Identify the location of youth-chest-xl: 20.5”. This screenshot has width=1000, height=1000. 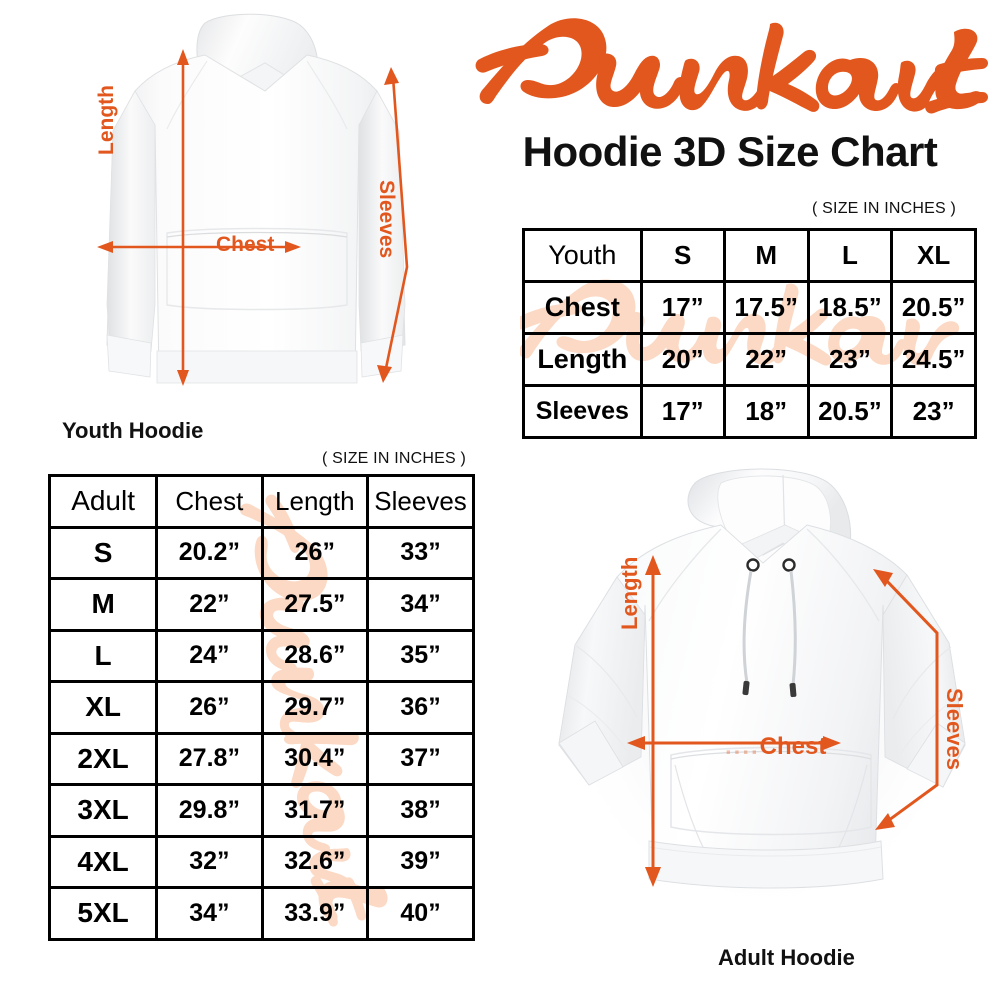
(933, 307).